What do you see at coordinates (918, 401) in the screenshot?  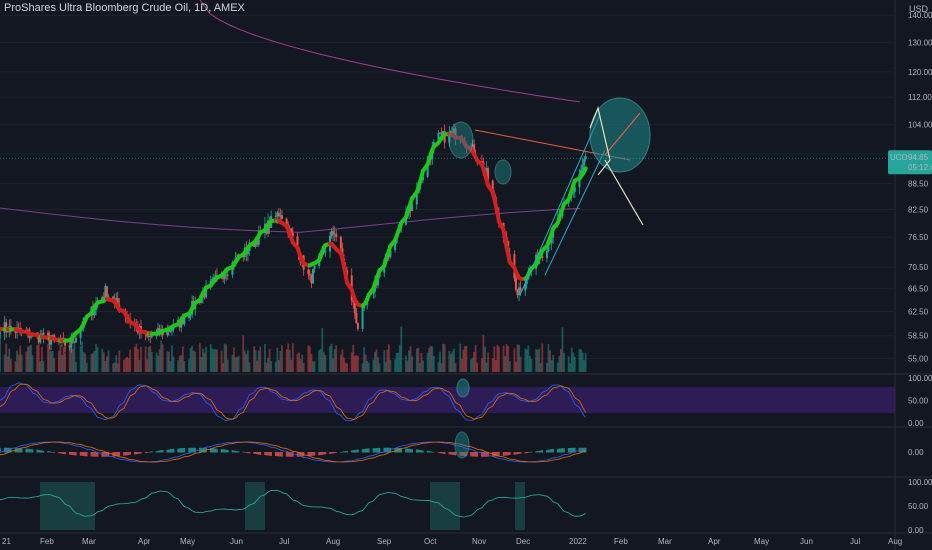 I see `osc1-tick-label: 50.00` at bounding box center [918, 401].